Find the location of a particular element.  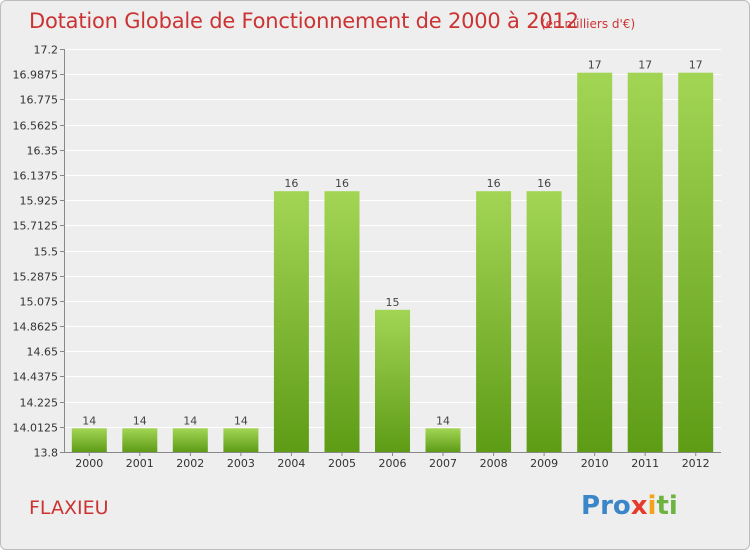

x-tick-label-2000: 2000 is located at coordinates (89, 463).